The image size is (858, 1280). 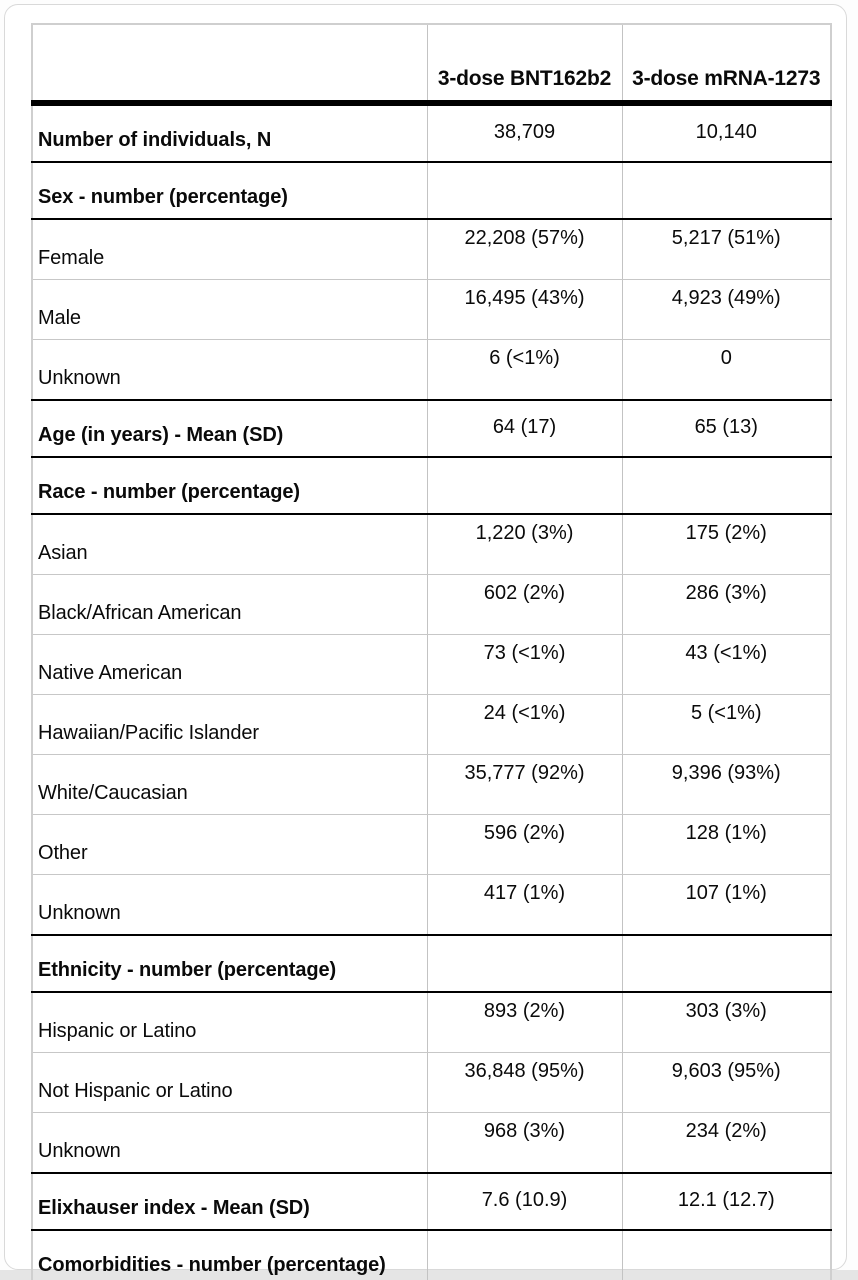 What do you see at coordinates (229, 1082) in the screenshot?
I see `row-label: Not Hispanic or Latino` at bounding box center [229, 1082].